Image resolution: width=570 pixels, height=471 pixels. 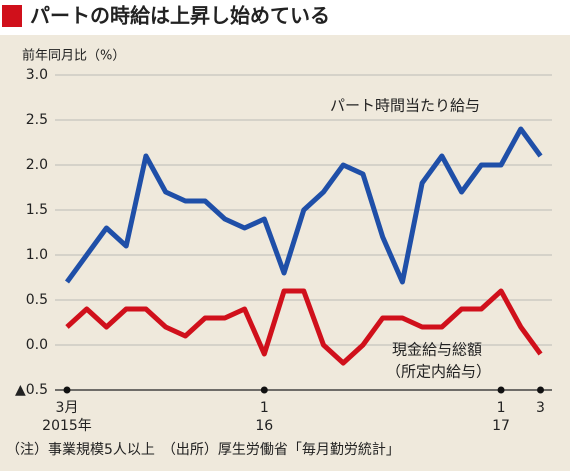 I want to click on title-marker, so click(x=12, y=16).